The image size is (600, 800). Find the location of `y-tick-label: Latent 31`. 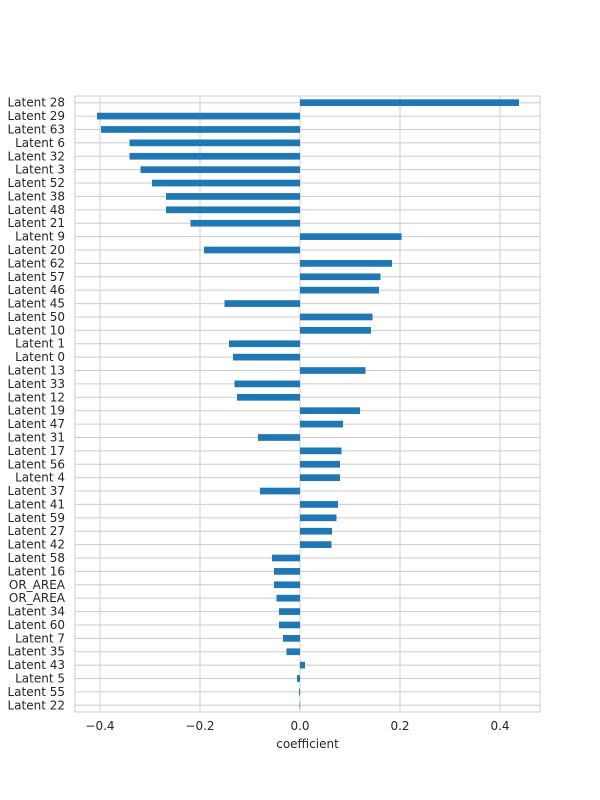

y-tick-label: Latent 31 is located at coordinates (36, 437).